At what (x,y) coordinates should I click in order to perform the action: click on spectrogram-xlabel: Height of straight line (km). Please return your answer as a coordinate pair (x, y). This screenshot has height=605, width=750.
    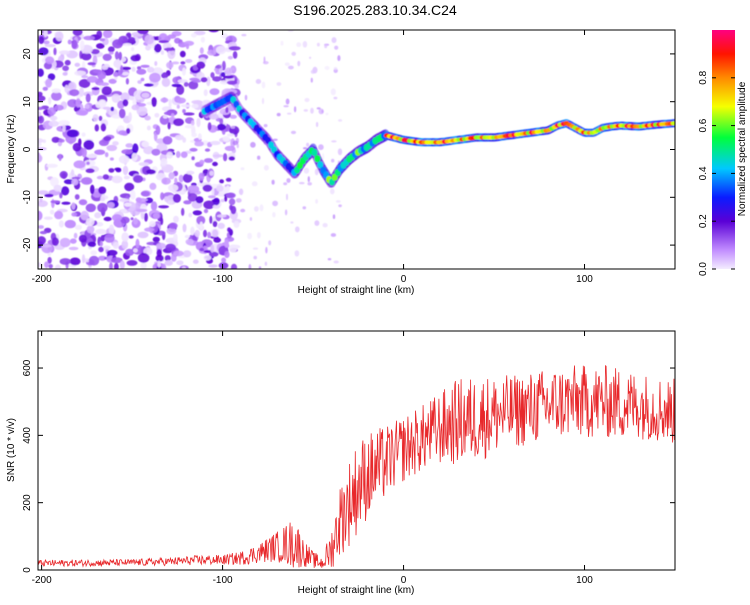
    Looking at the image, I should click on (356, 290).